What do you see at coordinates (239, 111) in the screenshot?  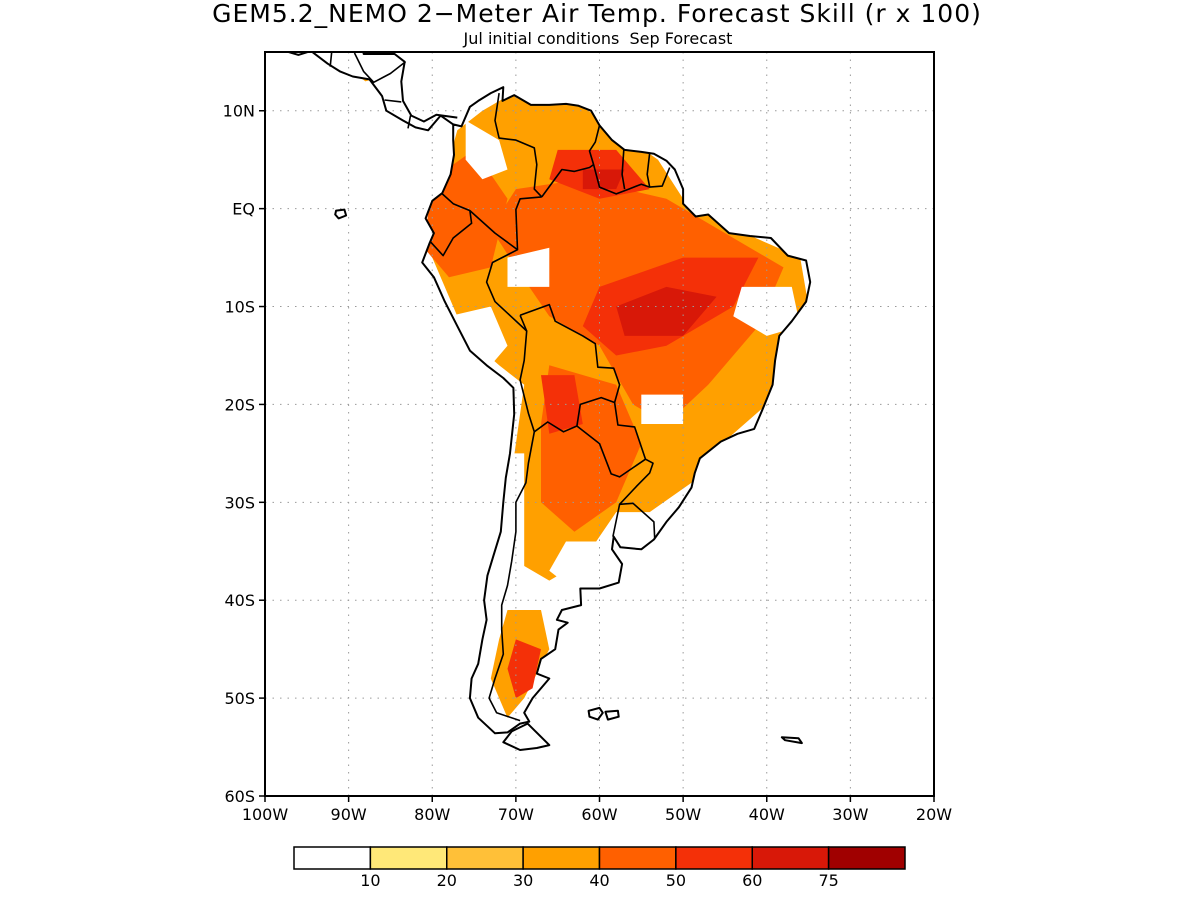 I see `lat-tick-label: 10N` at bounding box center [239, 111].